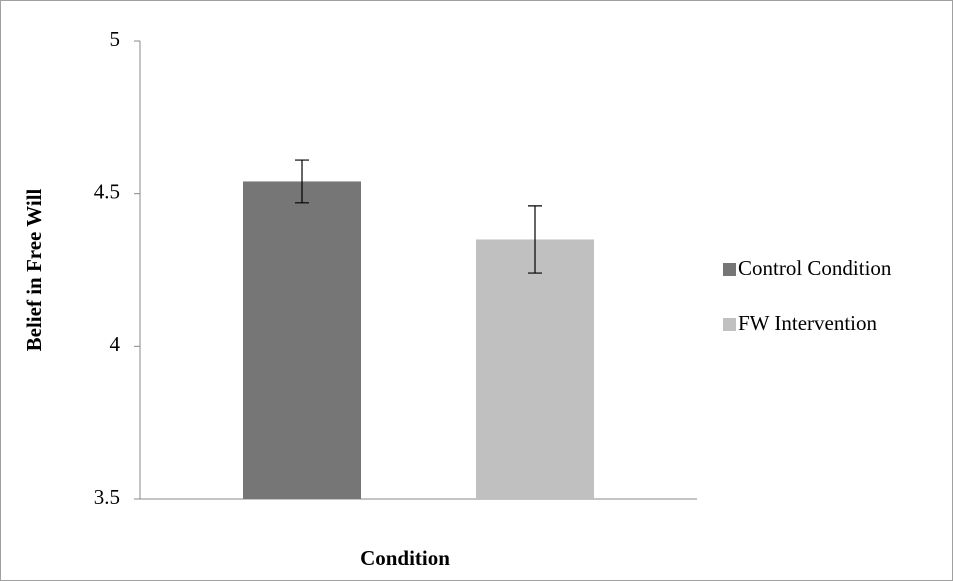 Image resolution: width=953 pixels, height=581 pixels. I want to click on y-tick-label: 3.5, so click(107, 497).